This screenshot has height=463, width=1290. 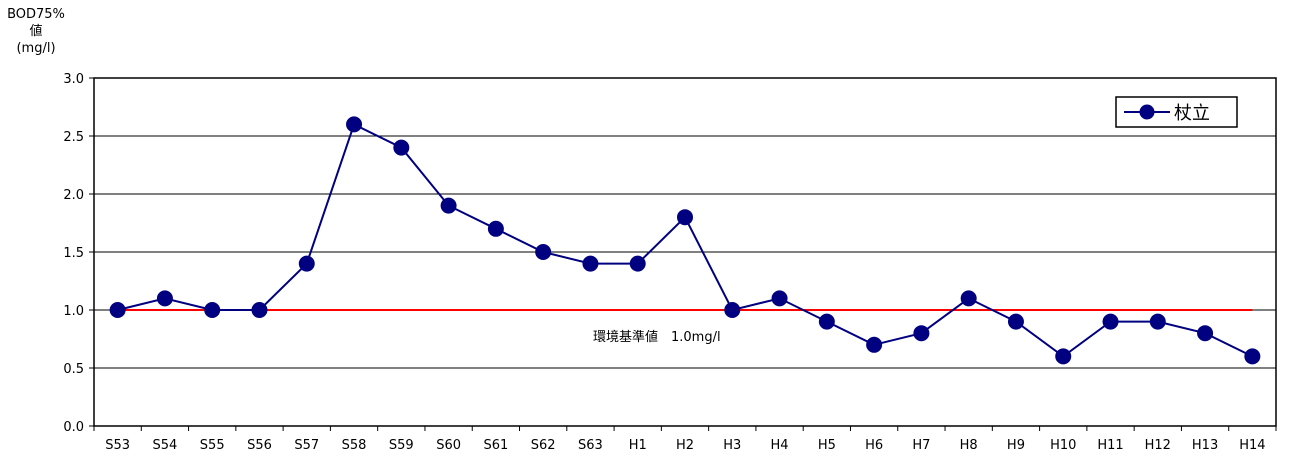 What do you see at coordinates (637, 263) in the screenshot?
I see `data-point-H1` at bounding box center [637, 263].